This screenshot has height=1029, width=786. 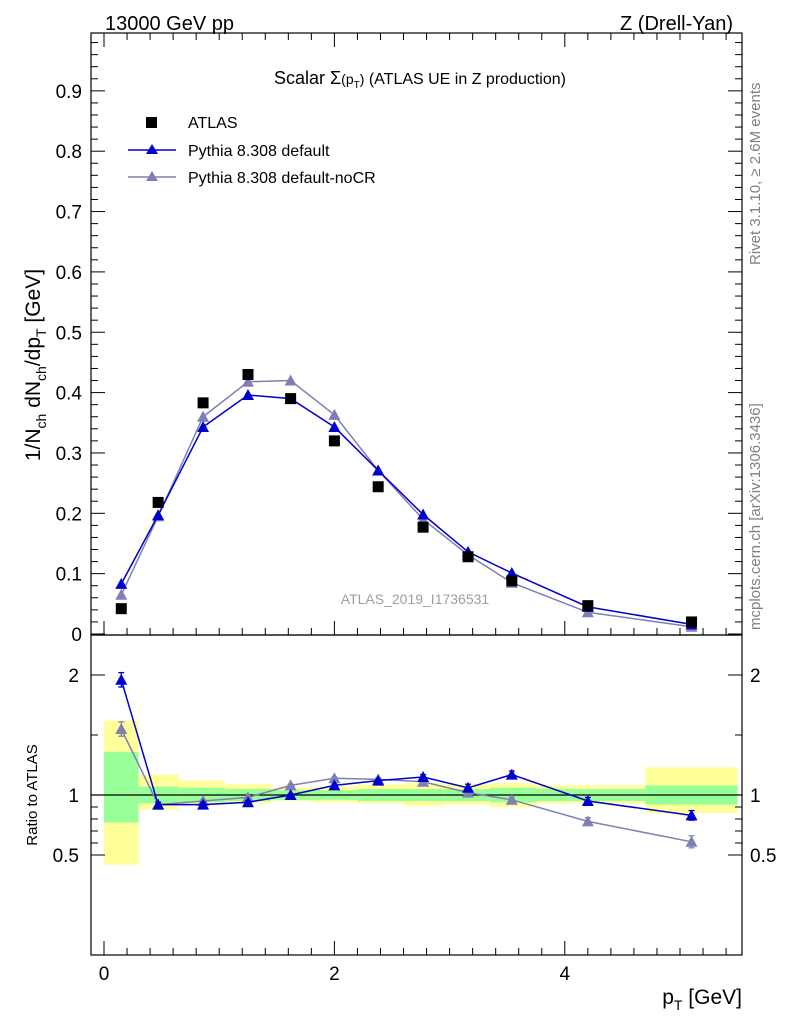 I want to click on legend-marker-atlas, so click(x=151, y=122).